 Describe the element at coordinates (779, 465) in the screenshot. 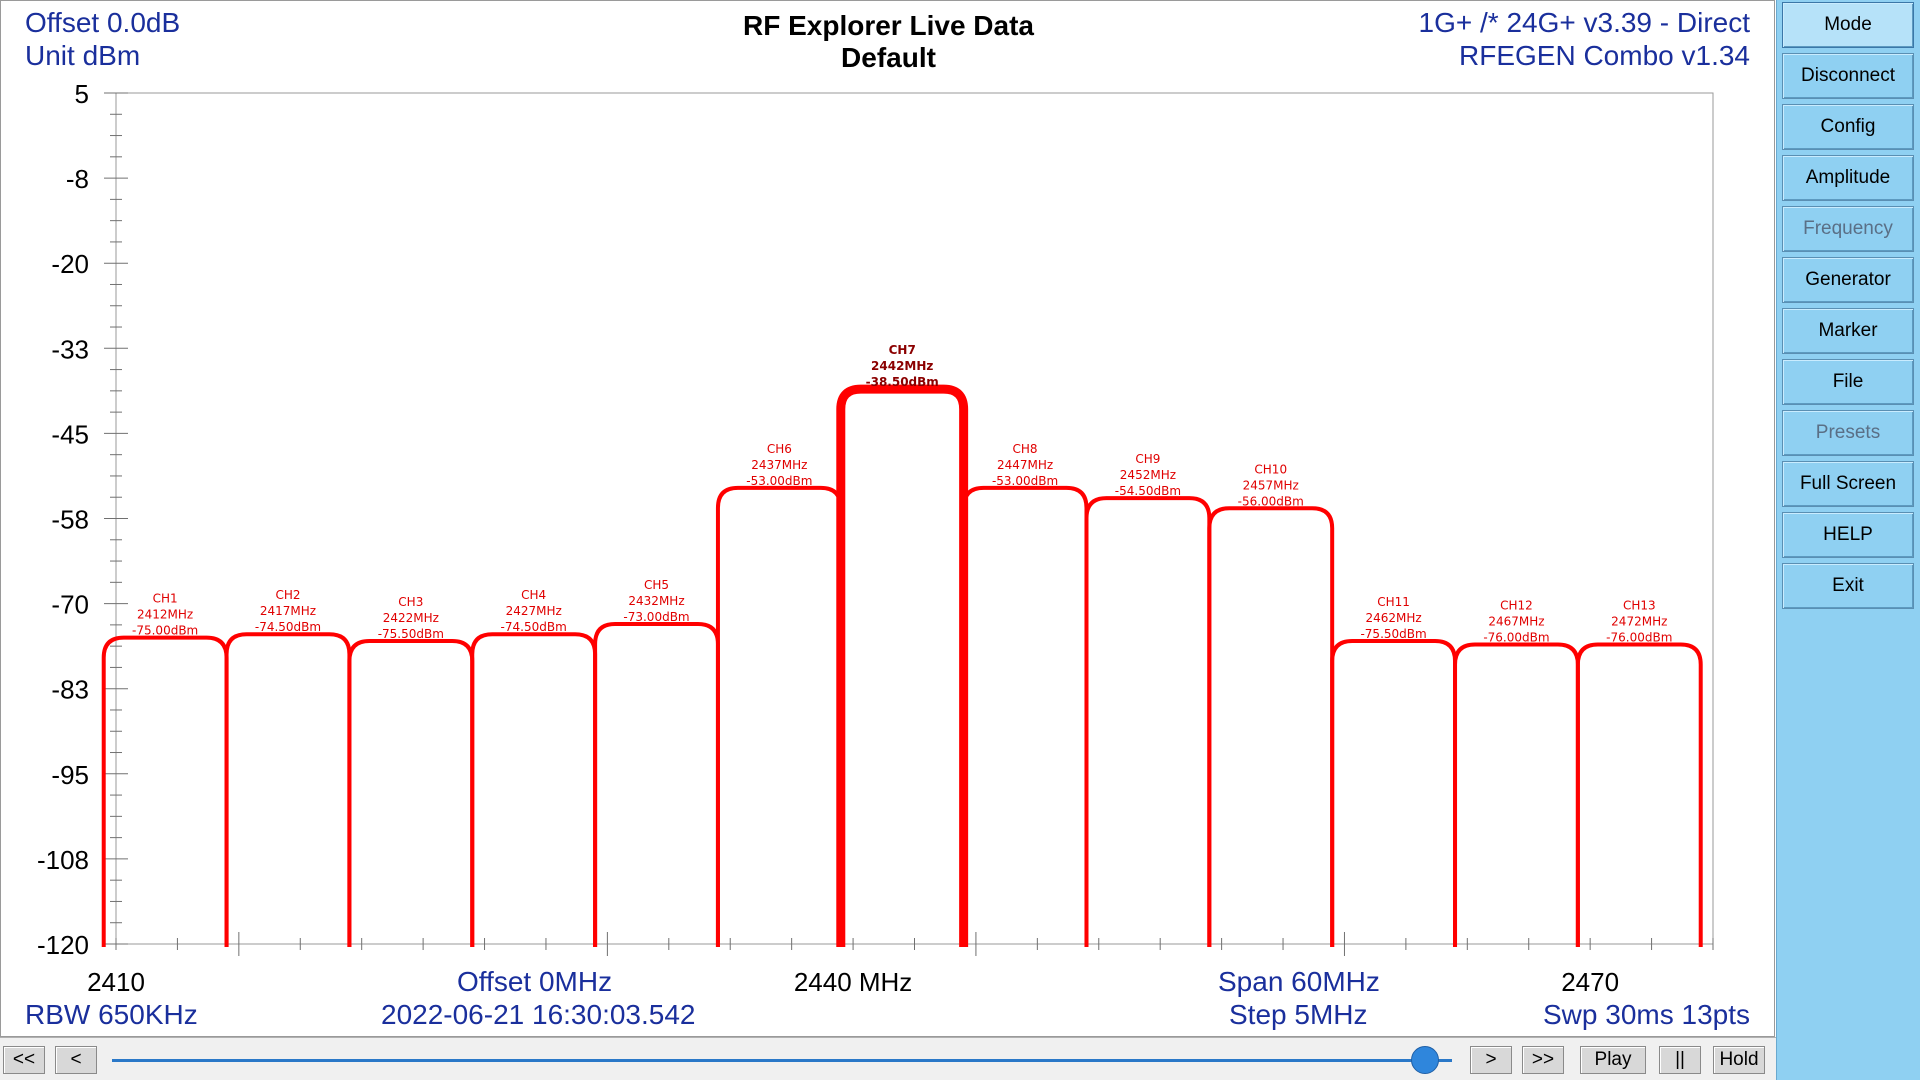

I see `channel-label: 2437MHz` at that location.